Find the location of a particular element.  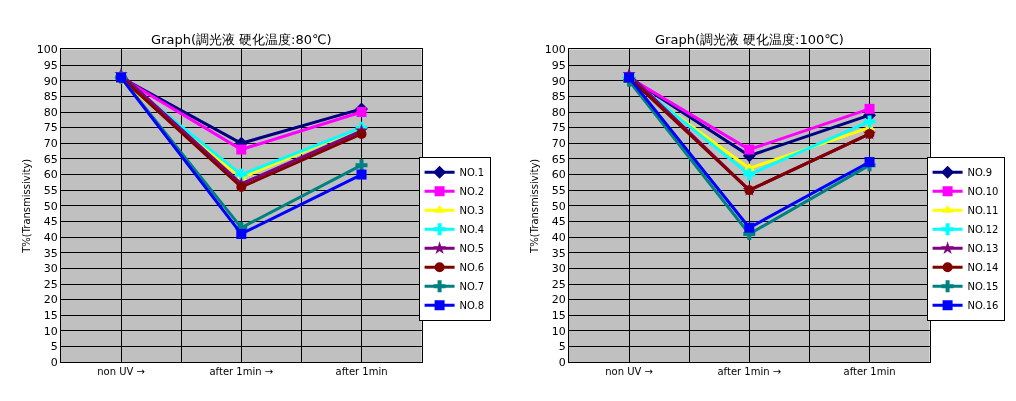

legend-label: NO.5 is located at coordinates (472, 249).